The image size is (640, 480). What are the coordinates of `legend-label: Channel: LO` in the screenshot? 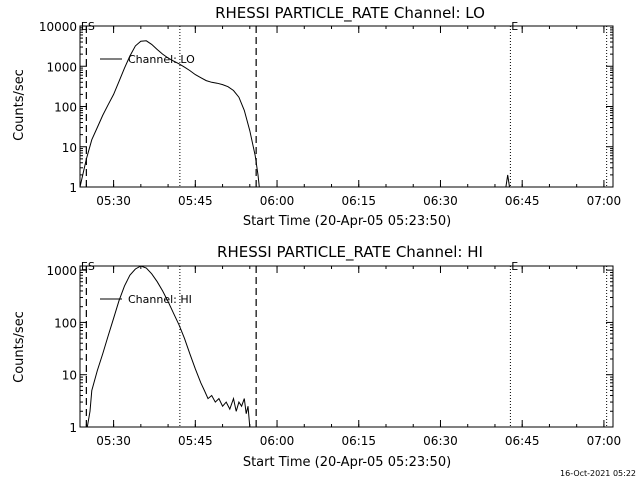 It's located at (161, 59).